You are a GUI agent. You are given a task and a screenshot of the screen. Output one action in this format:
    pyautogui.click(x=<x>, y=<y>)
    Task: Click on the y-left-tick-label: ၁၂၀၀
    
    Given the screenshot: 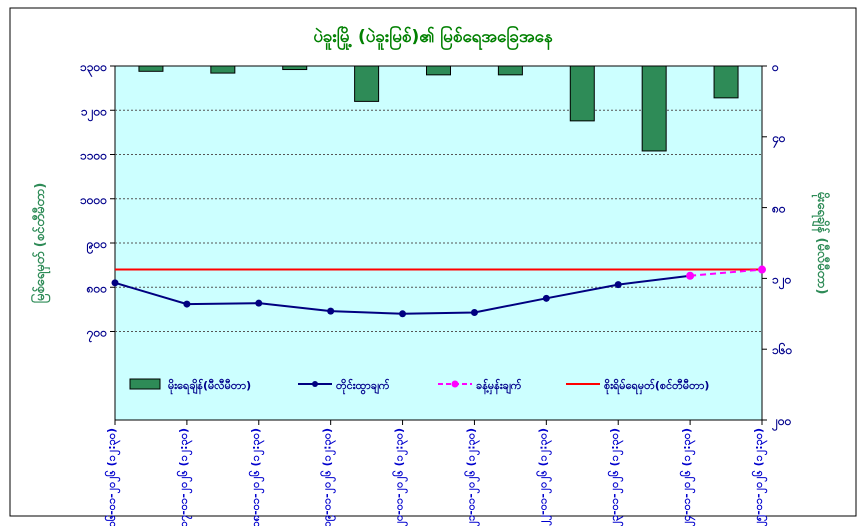 What is the action you would take?
    pyautogui.click(x=94, y=113)
    